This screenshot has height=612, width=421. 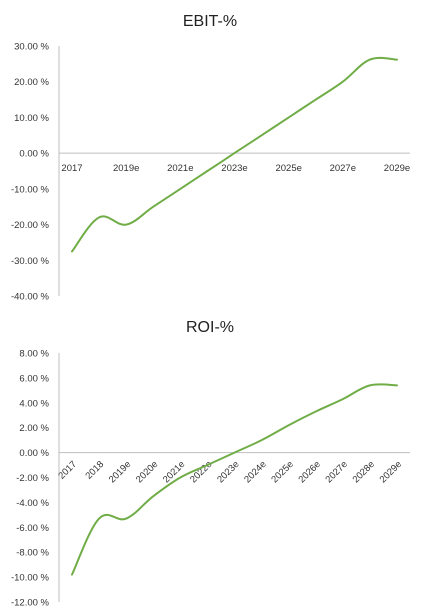 What do you see at coordinates (30, 578) in the screenshot?
I see `roi-y-tick-label: -10.00 %` at bounding box center [30, 578].